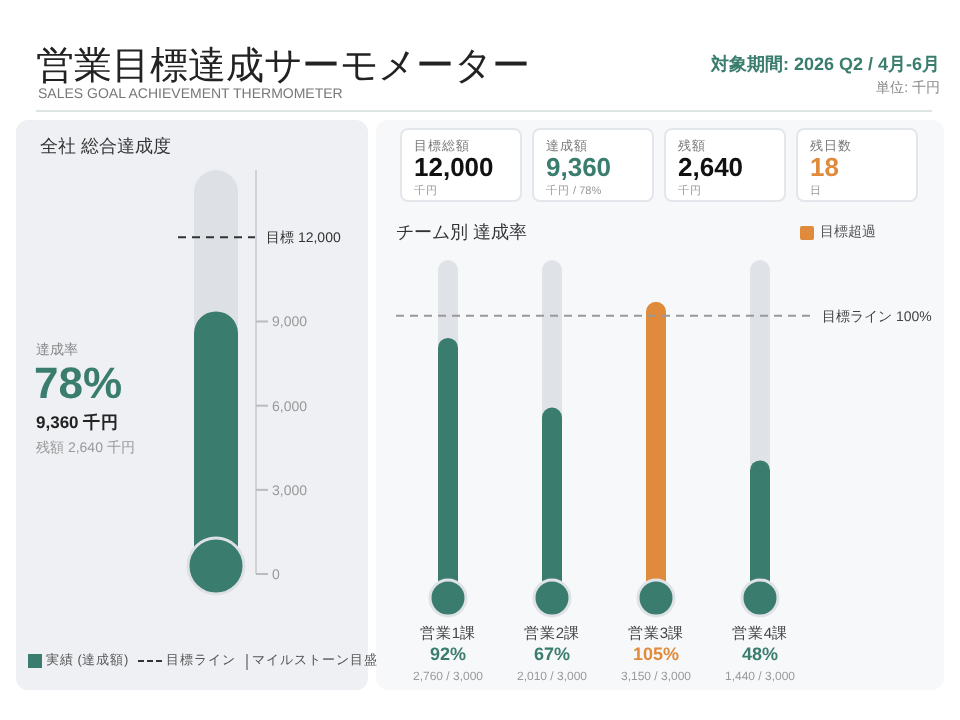 This screenshot has height=720, width=960. What do you see at coordinates (106, 147) in the screenshot?
I see `chart-title: 全社 総合達成度` at bounding box center [106, 147].